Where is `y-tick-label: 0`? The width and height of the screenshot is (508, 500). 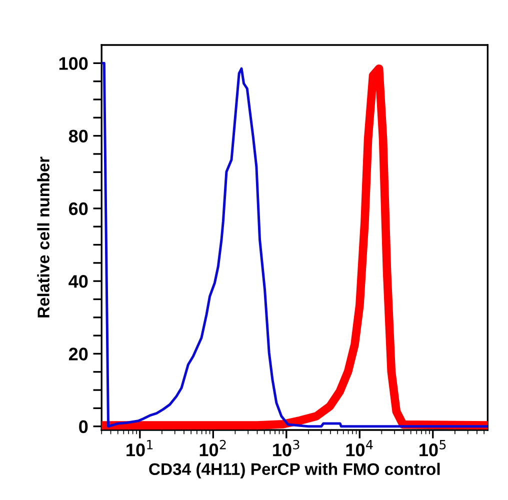 y-tick-label: 0 is located at coordinates (83, 427).